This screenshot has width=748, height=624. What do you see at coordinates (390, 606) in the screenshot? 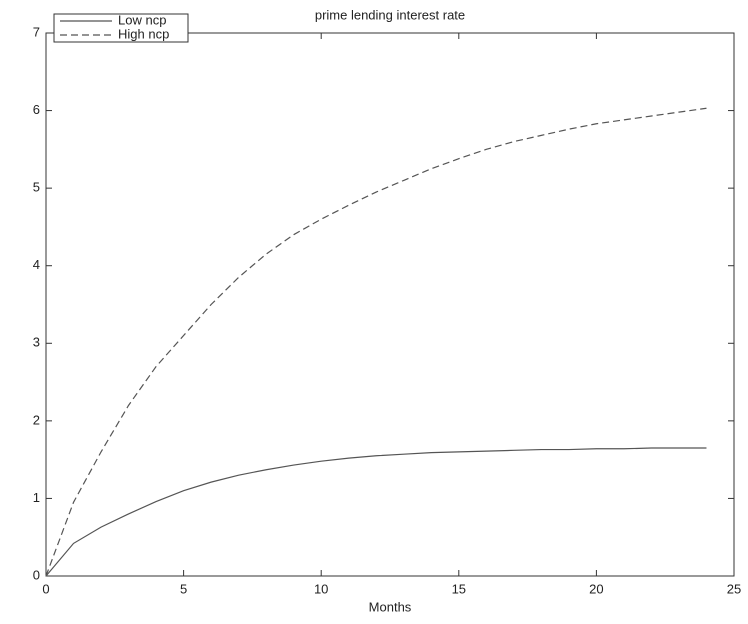
I see `x-axis-label: Months` at bounding box center [390, 606].